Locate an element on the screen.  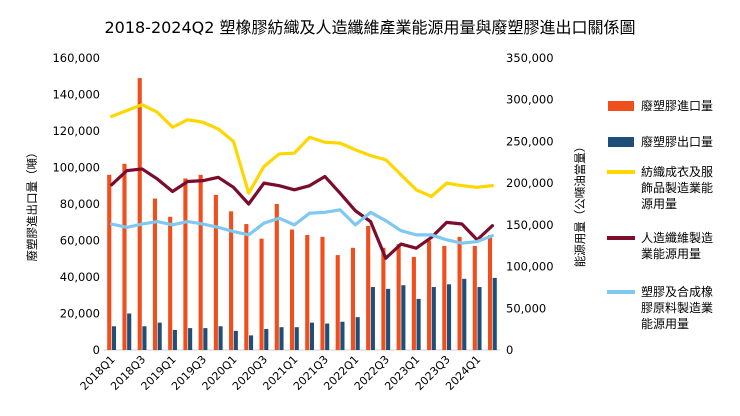
legend-plastic-rubber-label: 塑膠及合成橡 is located at coordinates (677, 291).